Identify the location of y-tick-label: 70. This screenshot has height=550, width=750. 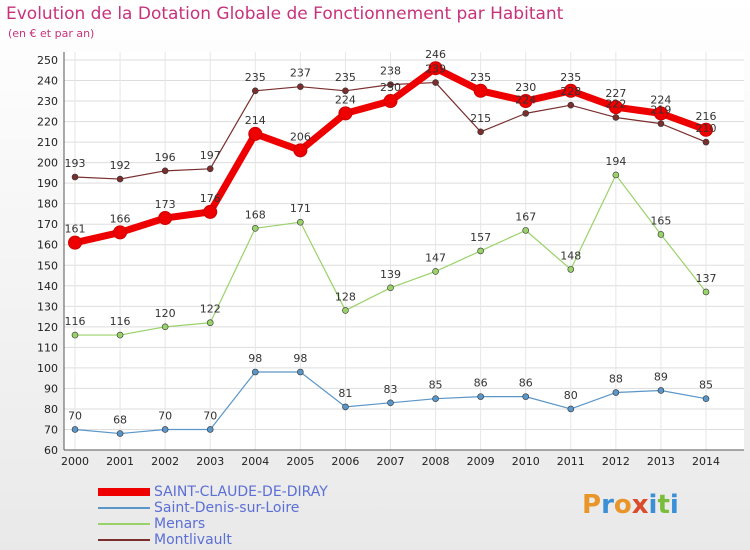
(51, 429).